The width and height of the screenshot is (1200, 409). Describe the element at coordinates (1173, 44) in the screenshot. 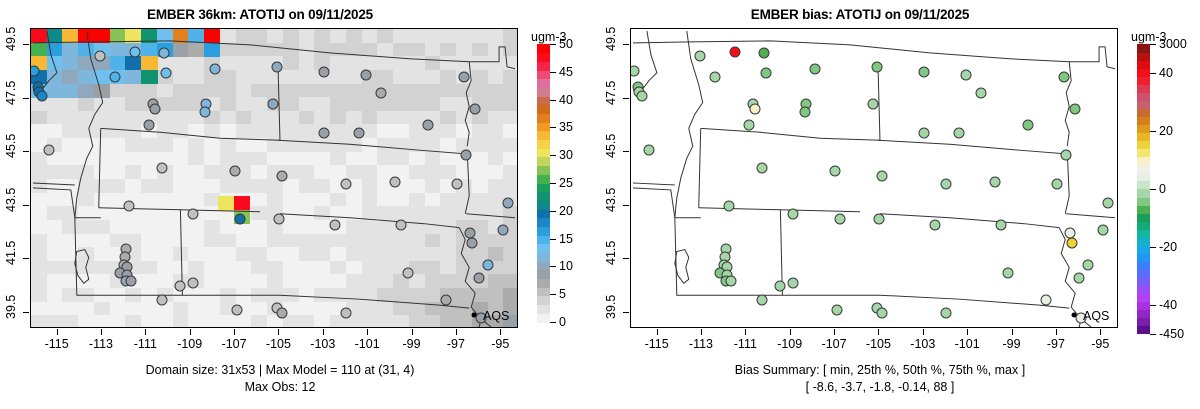

I see `colorbar-label: 3000` at that location.